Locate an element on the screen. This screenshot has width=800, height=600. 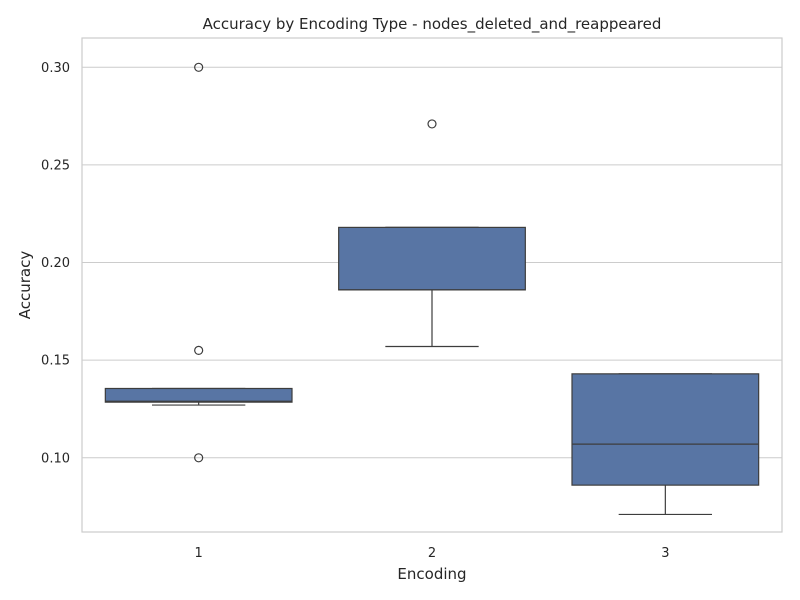
y-tick-label: 0.25 is located at coordinates (55, 165).